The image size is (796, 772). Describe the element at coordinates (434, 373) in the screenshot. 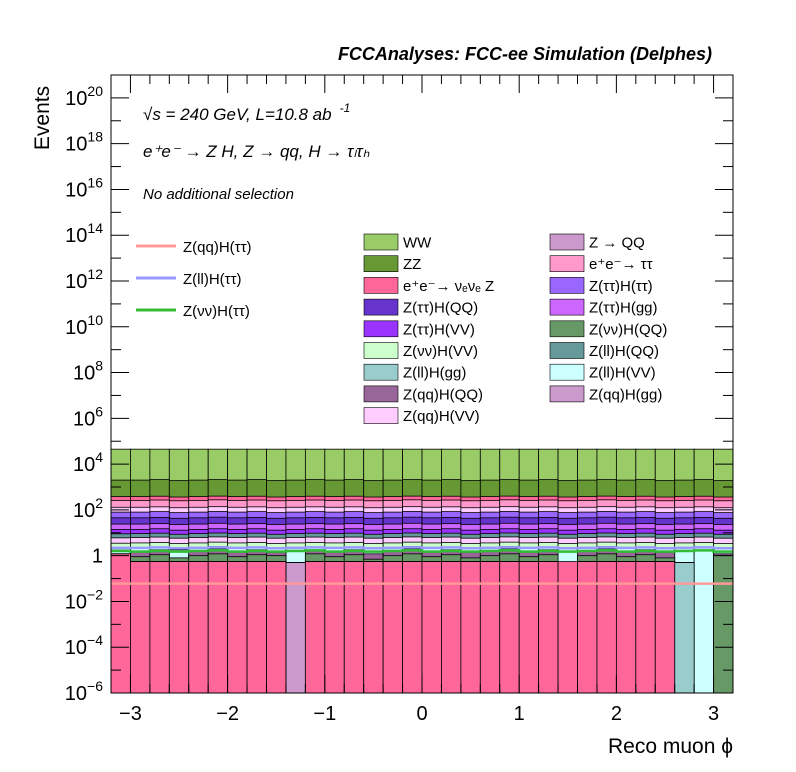

I see `legend-label: Z(ll)H(gg)` at that location.